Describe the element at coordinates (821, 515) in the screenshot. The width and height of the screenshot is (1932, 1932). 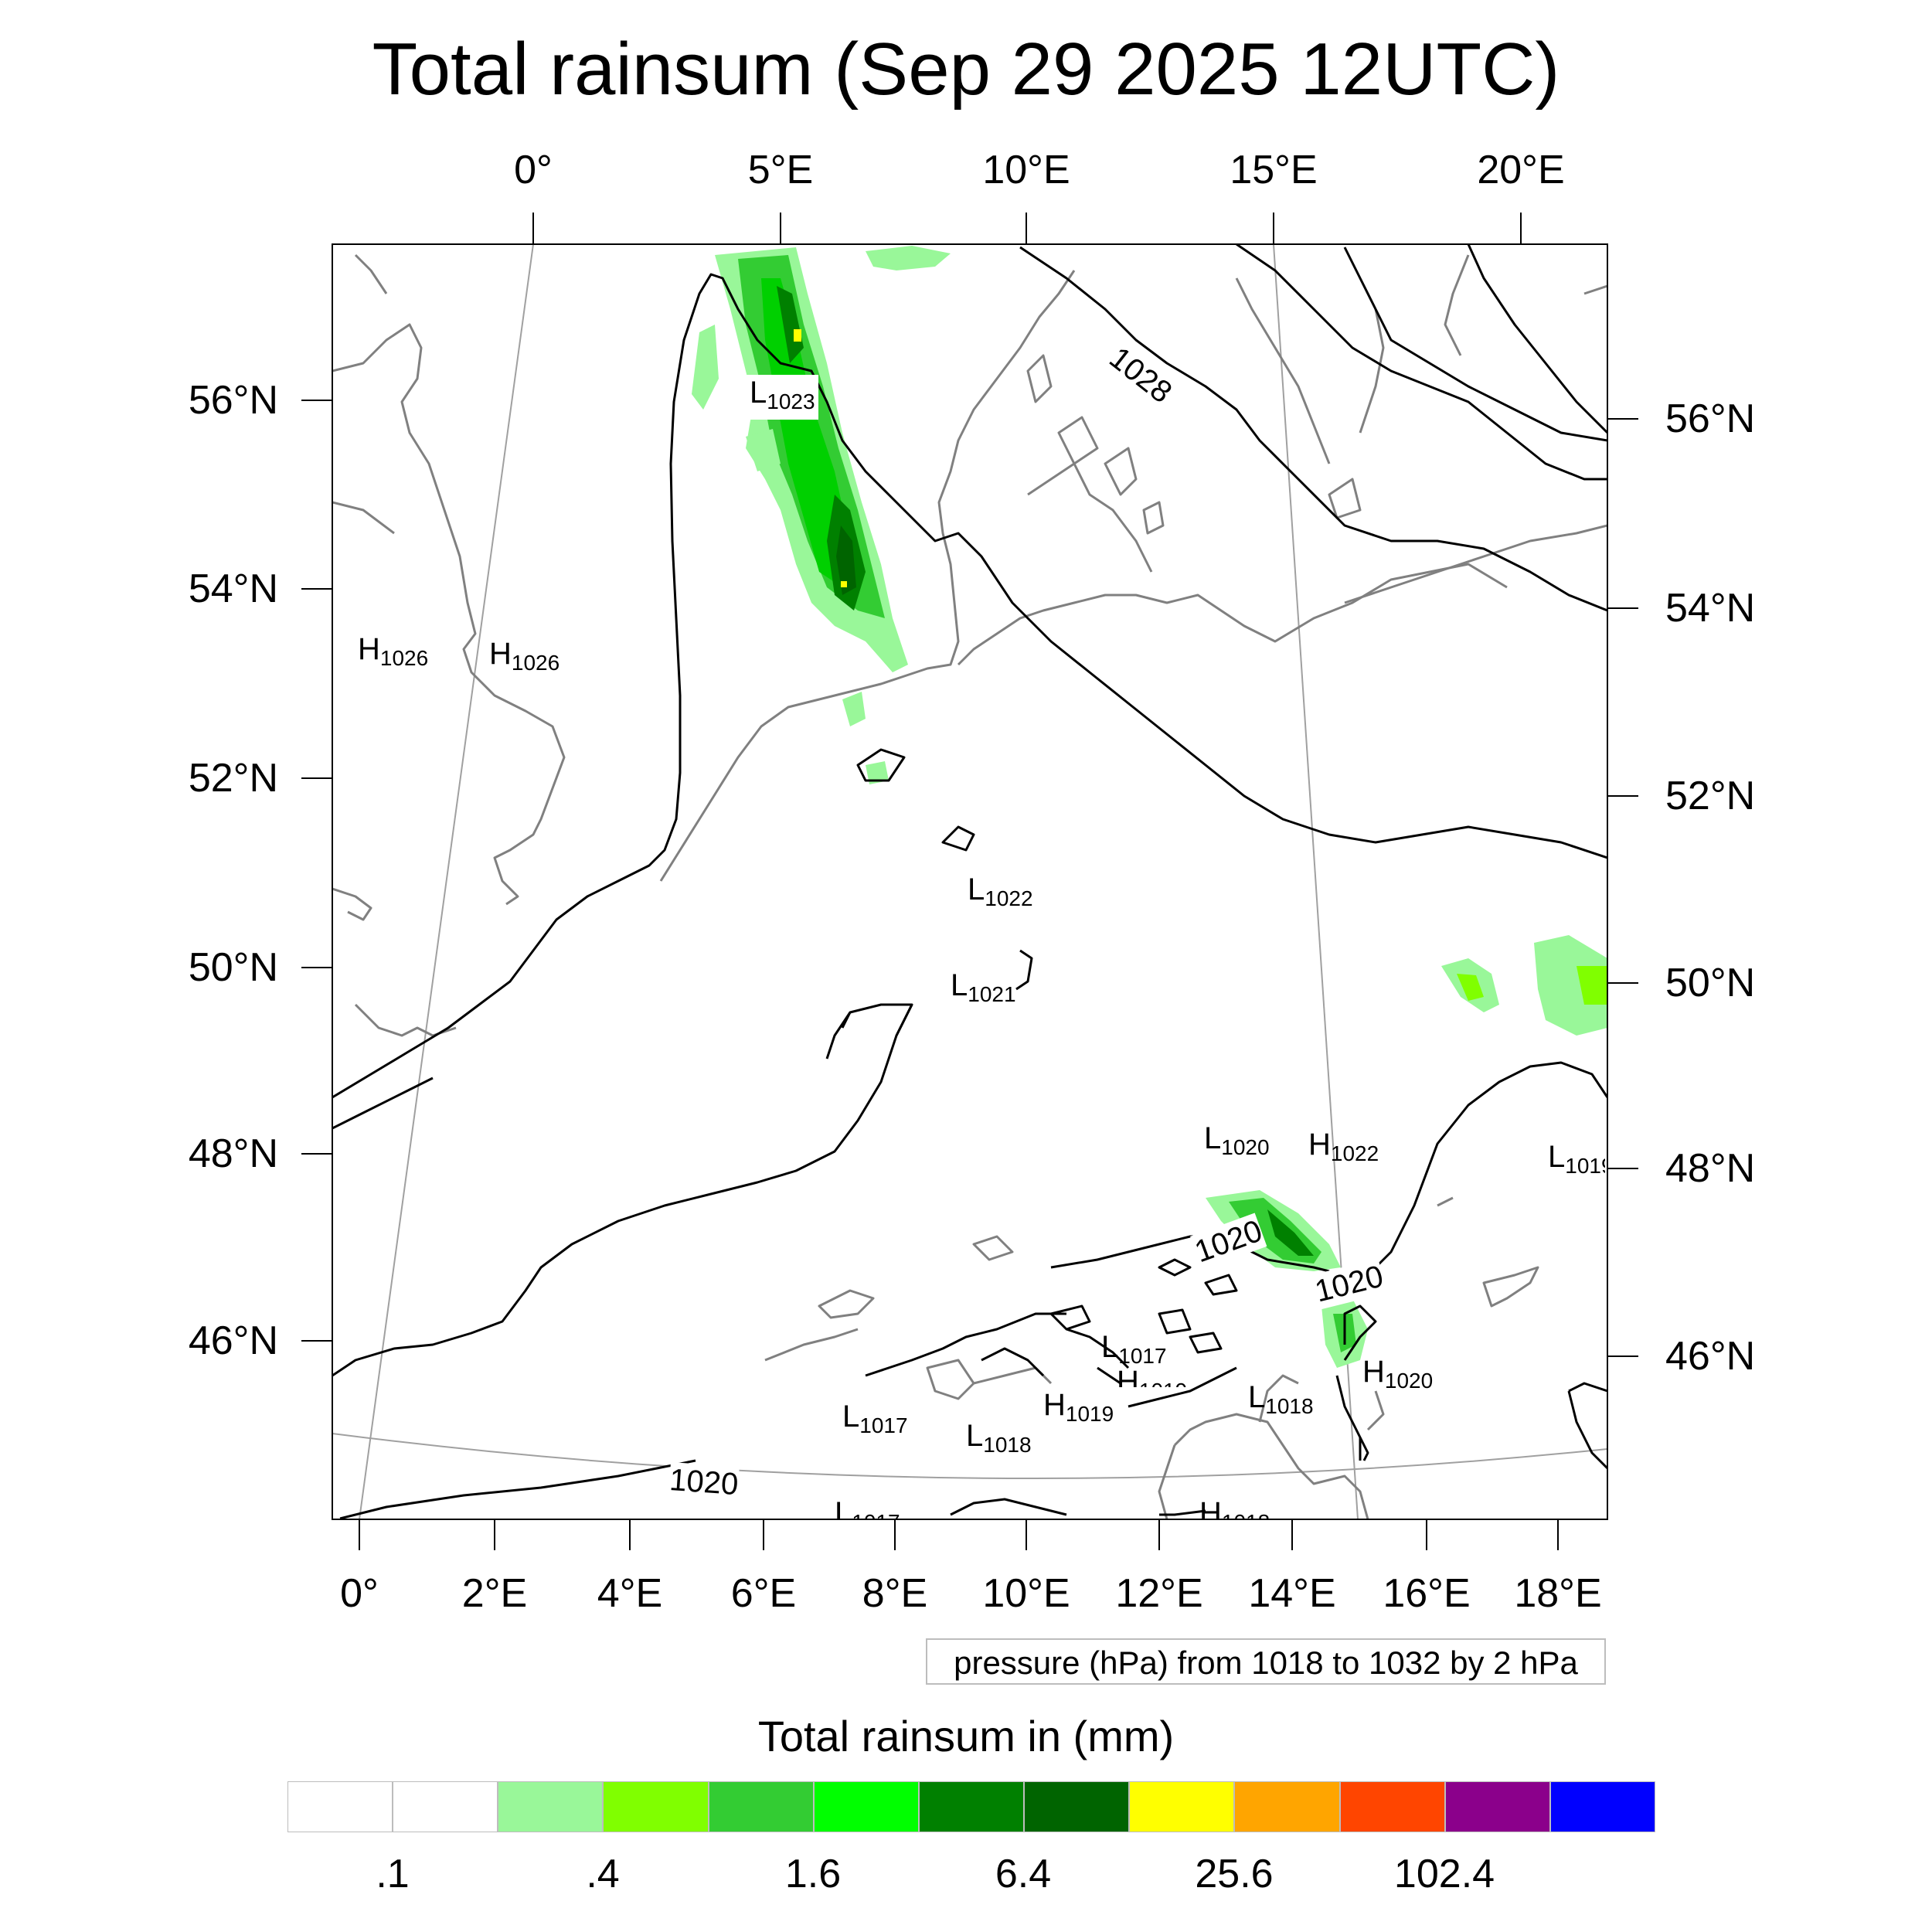
I see `rain-field-north-sea` at that location.